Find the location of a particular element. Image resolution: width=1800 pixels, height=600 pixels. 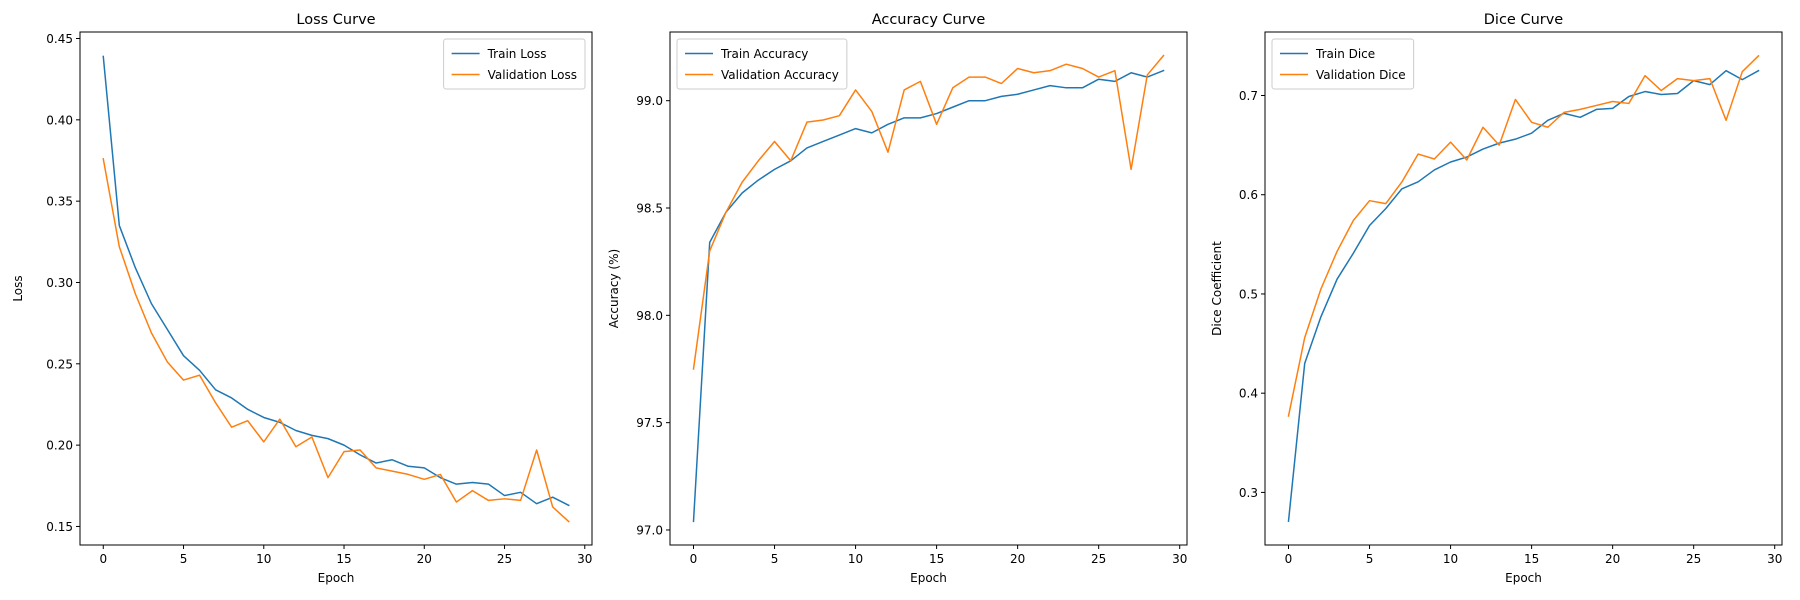

legend-label: Validation Loss is located at coordinates (532, 75).